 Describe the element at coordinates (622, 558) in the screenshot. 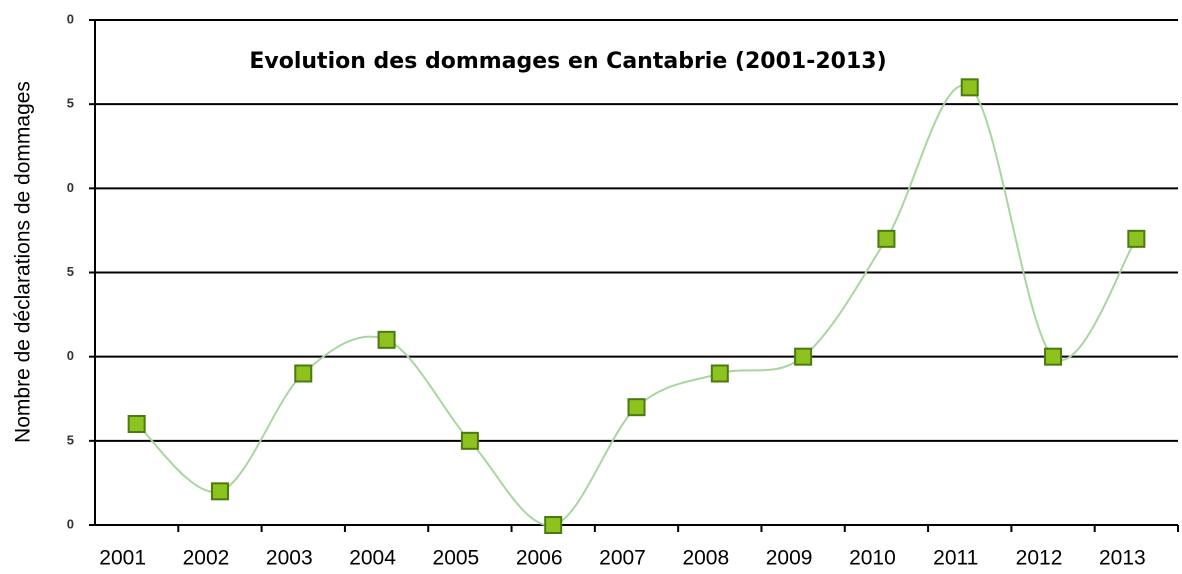

I see `x-tick-label: 2007` at that location.